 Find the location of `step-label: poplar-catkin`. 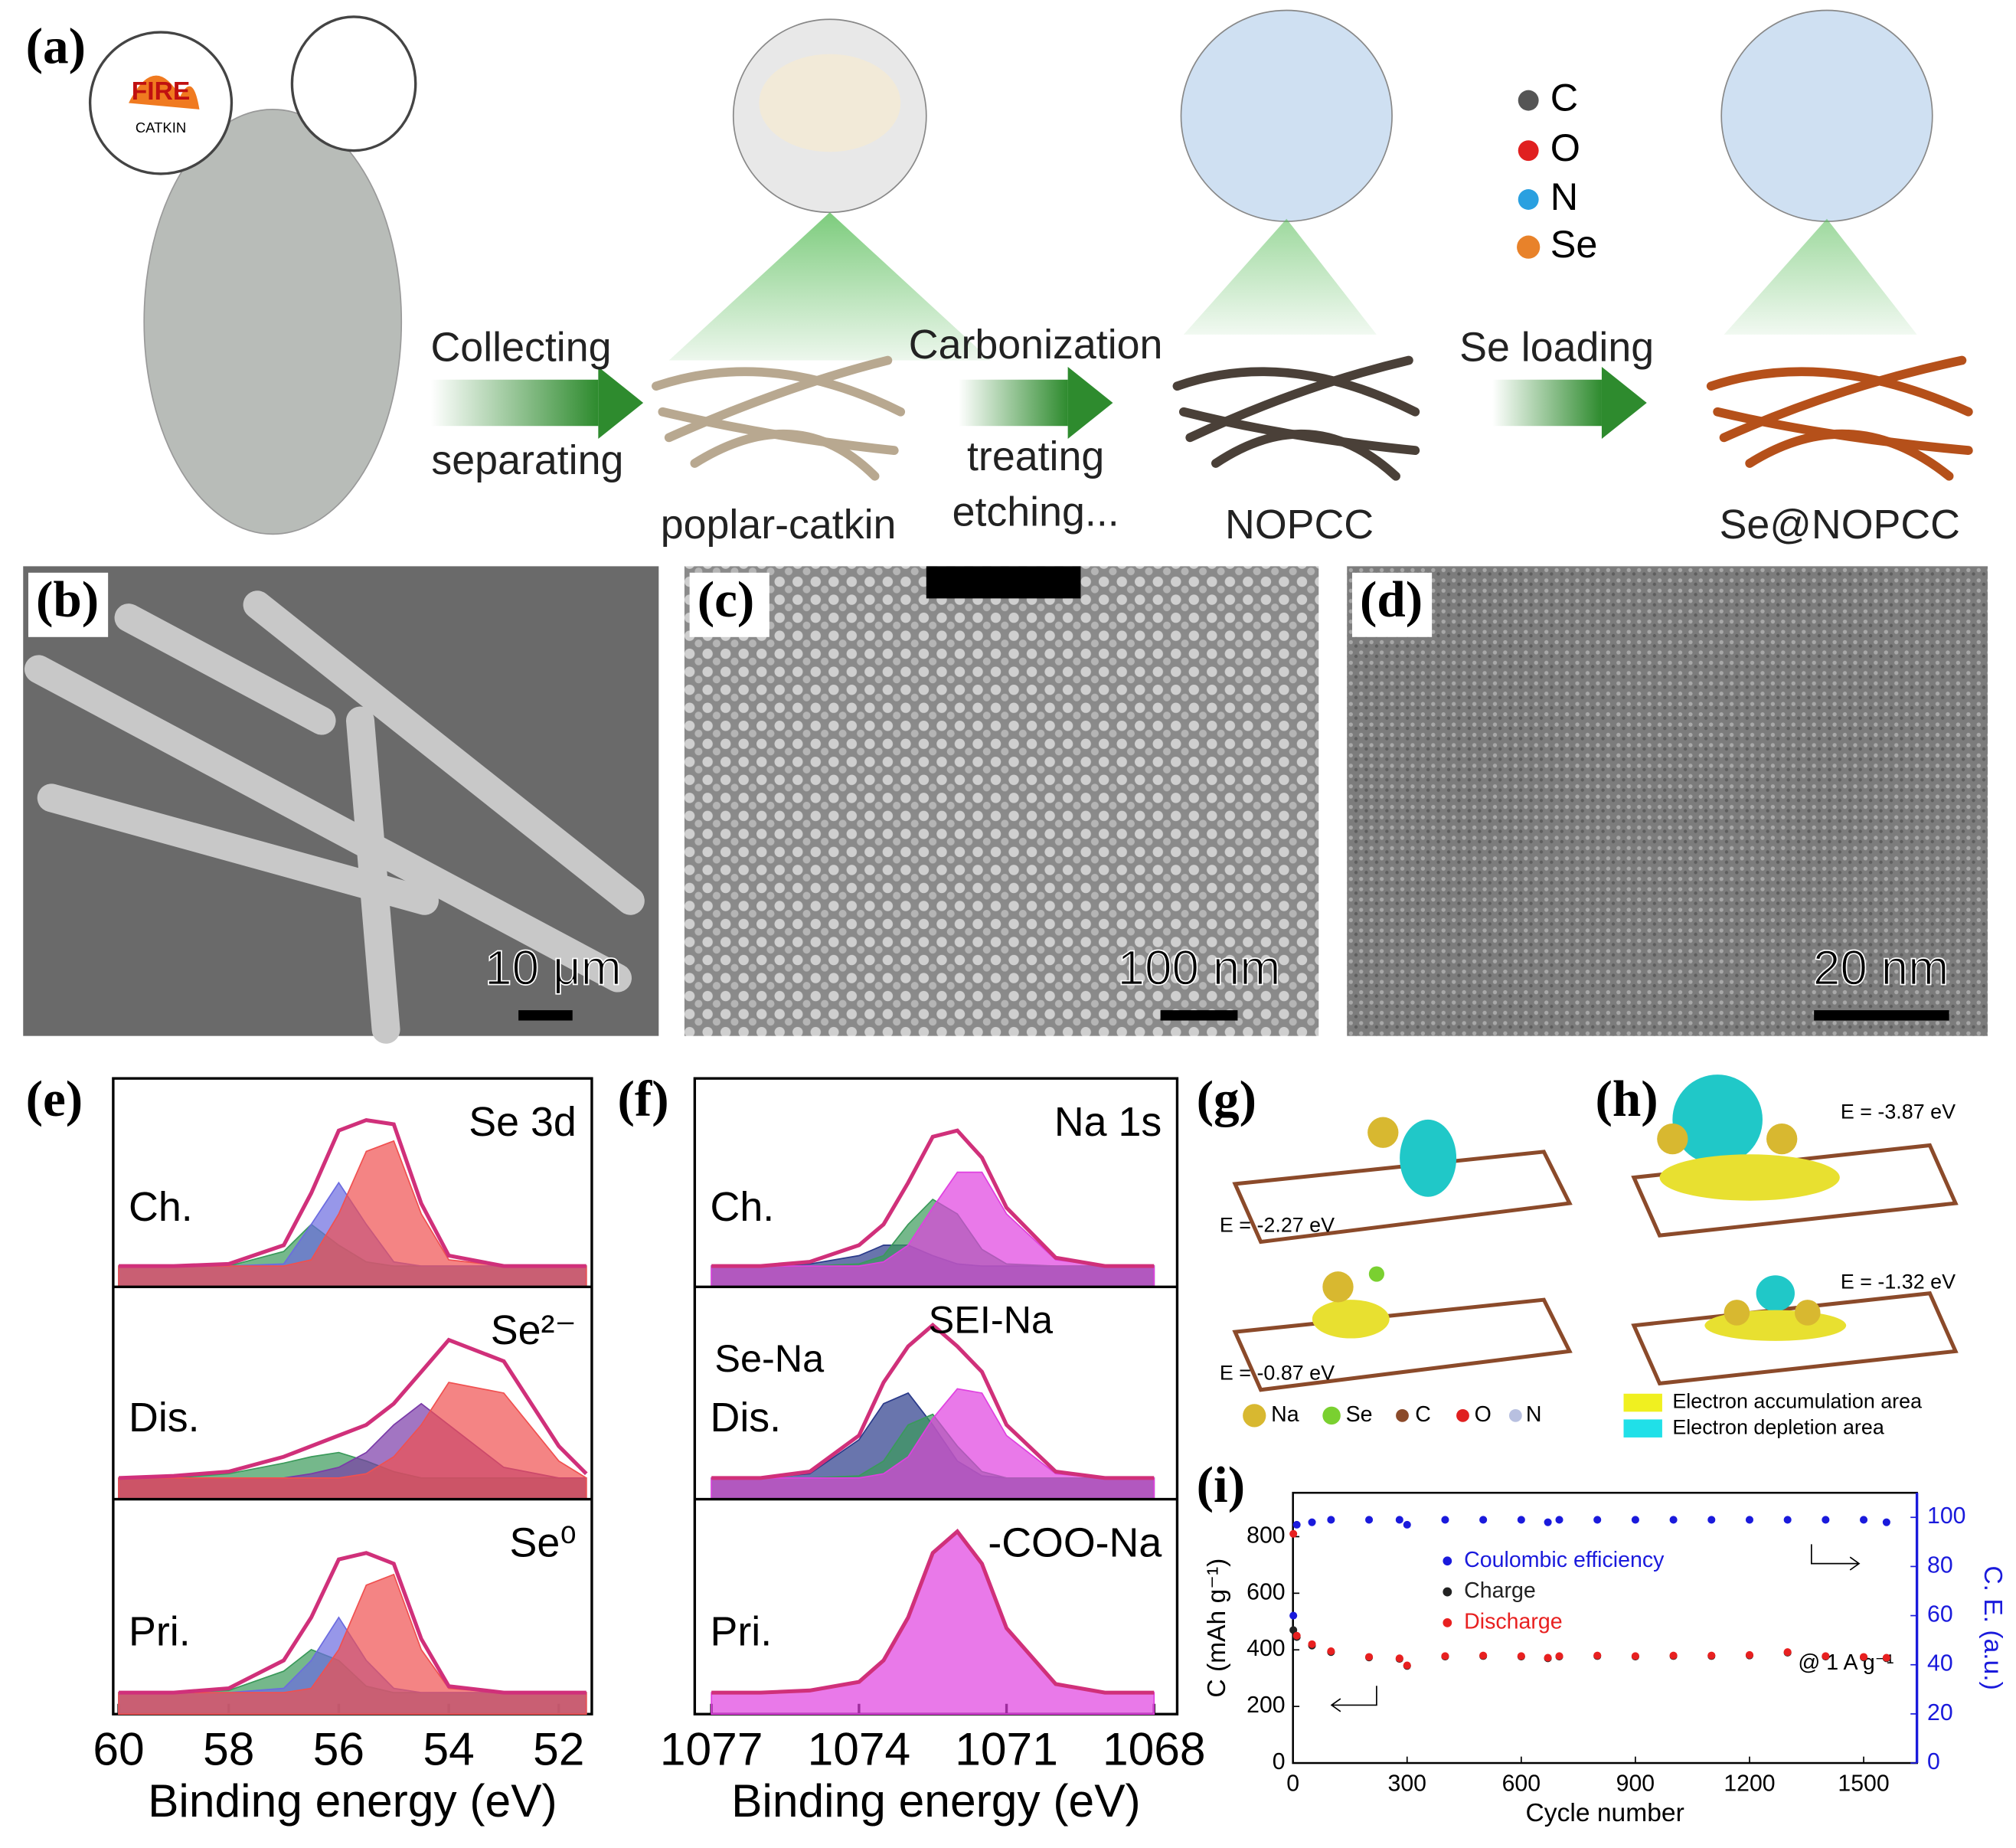

step-label: poplar-catkin is located at coordinates (779, 525).